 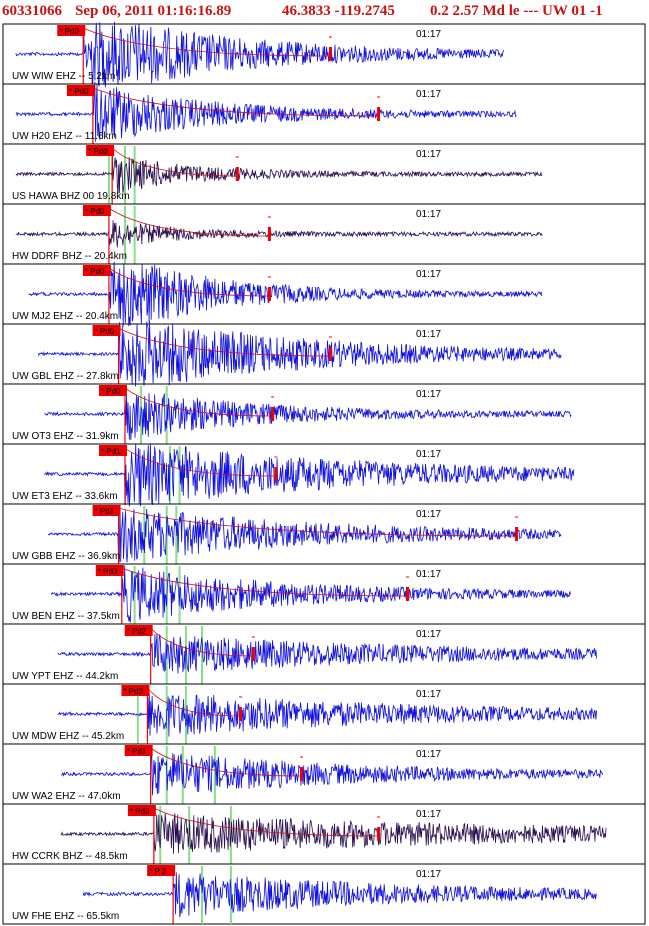 I want to click on station-label: UW H20 EHZ -- 11.6km, so click(x=64, y=136).